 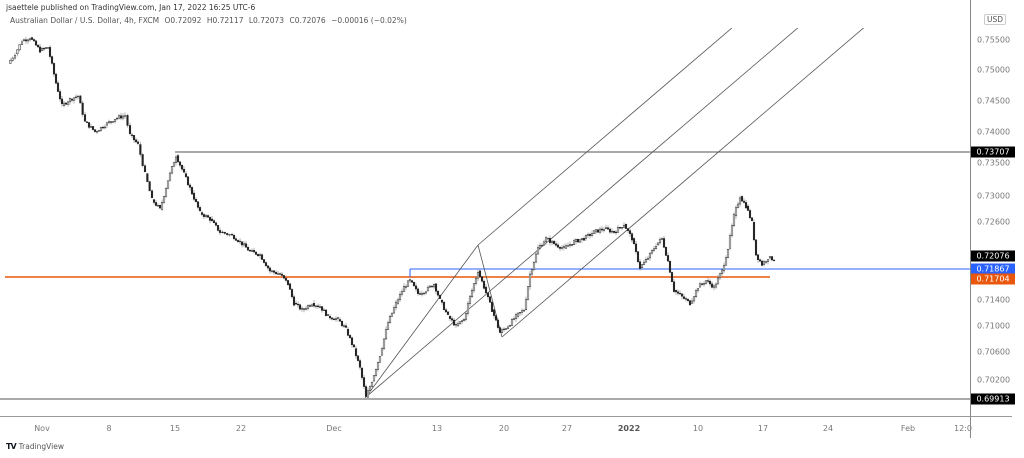 I want to click on time-tick: 12:0, so click(x=963, y=428).